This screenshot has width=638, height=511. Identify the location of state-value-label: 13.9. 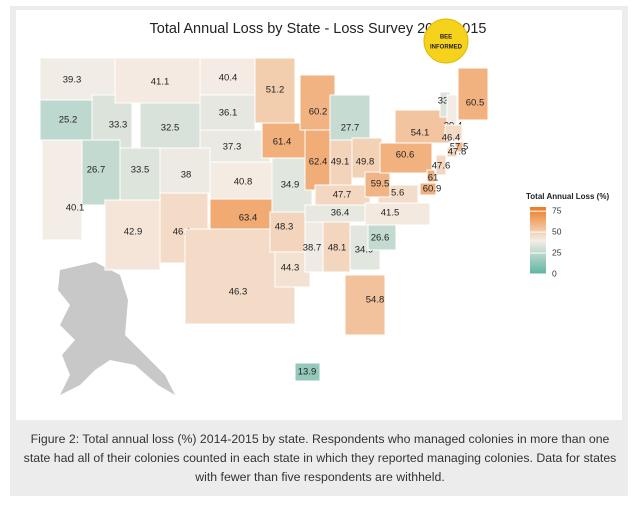
(307, 372).